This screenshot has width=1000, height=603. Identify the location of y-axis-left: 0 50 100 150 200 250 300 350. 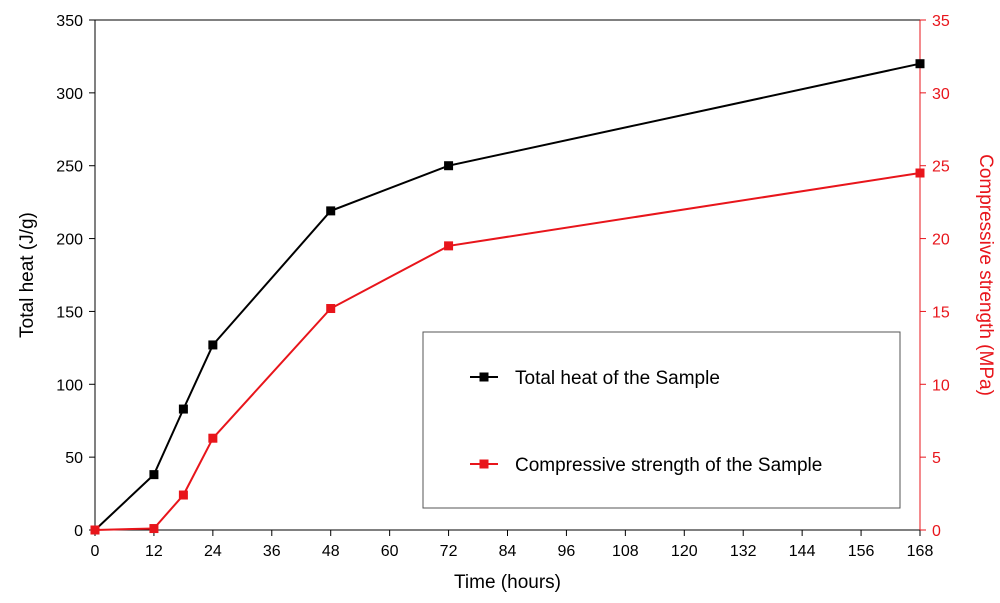
(75, 276).